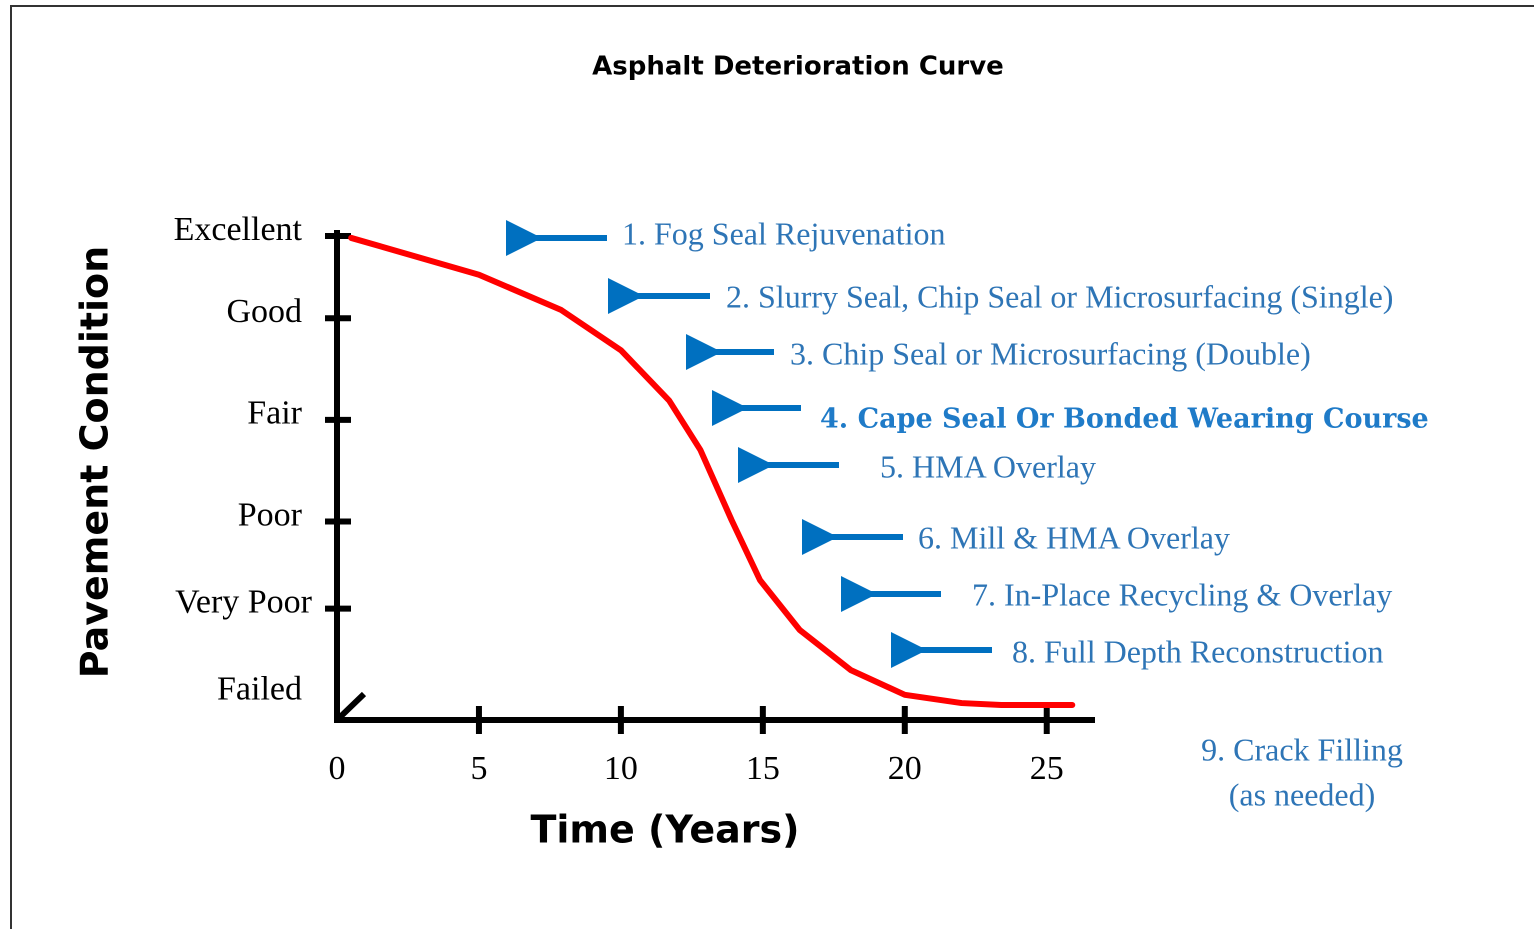 The height and width of the screenshot is (929, 1534). What do you see at coordinates (350, 707) in the screenshot?
I see `axis-corner` at bounding box center [350, 707].